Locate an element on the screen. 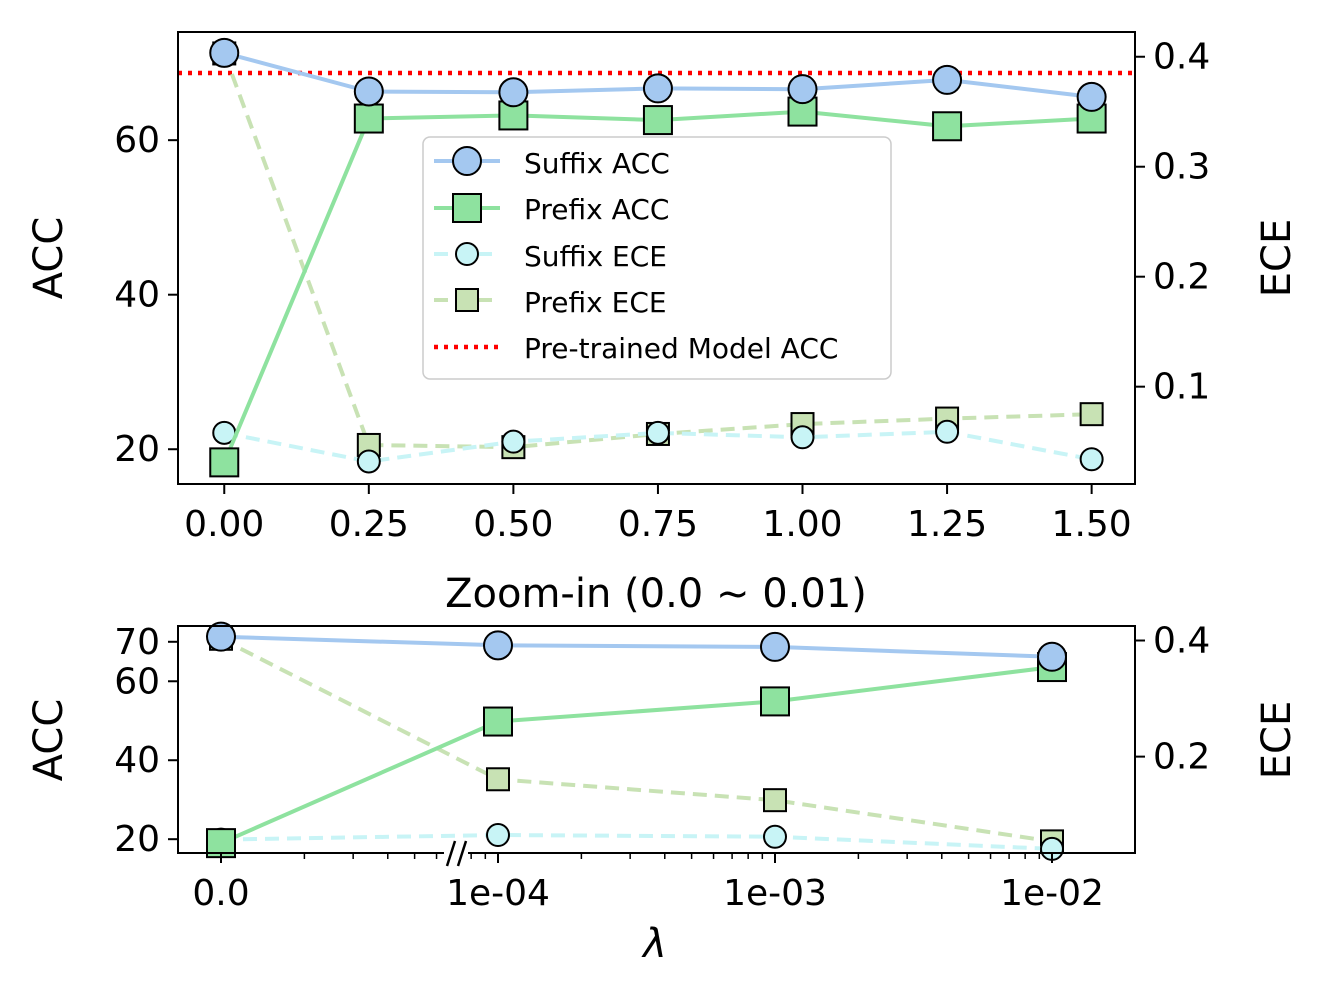 This screenshot has width=1328, height=1001. bottom-x-tick-label-2: 1e-03 is located at coordinates (775, 893).